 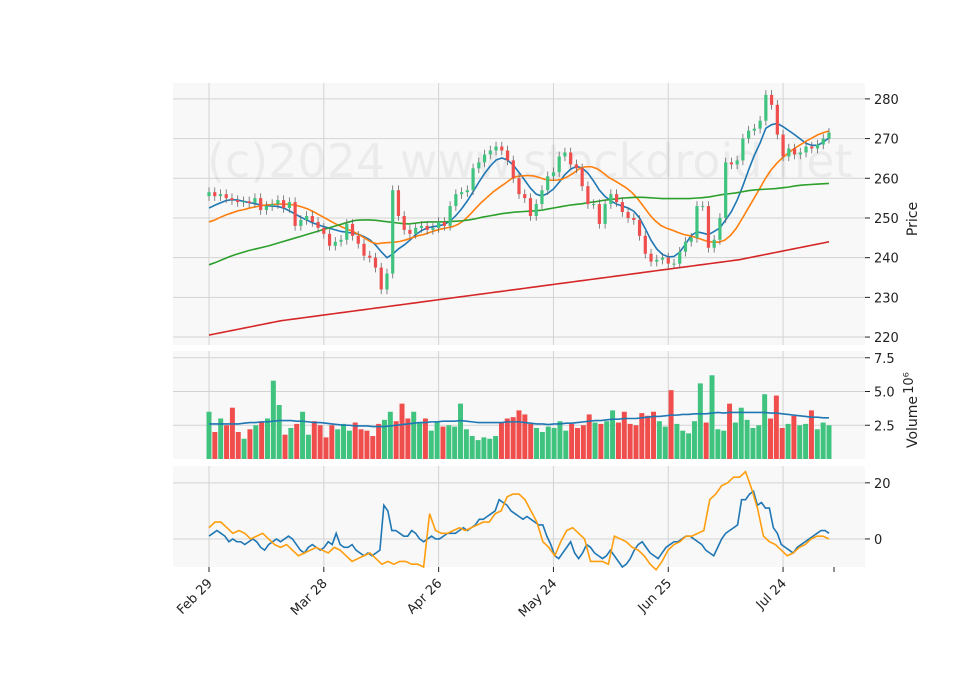 What do you see at coordinates (913, 422) in the screenshot?
I see `volume-axis-label: Volume` at bounding box center [913, 422].